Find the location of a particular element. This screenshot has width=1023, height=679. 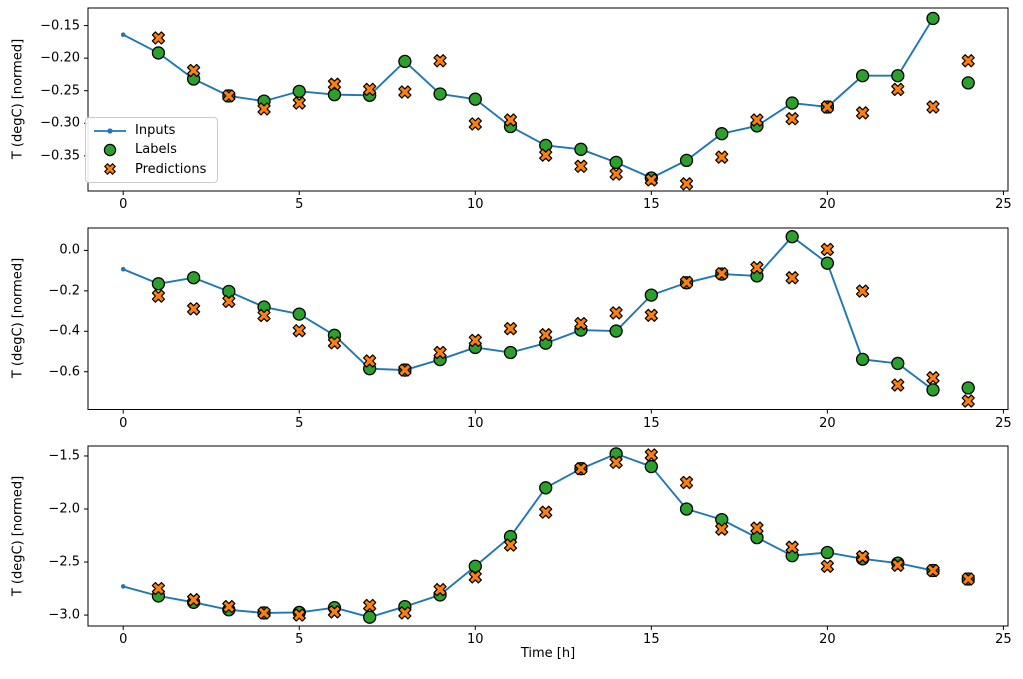

legend-item-predictions: Predictions is located at coordinates (151, 169).